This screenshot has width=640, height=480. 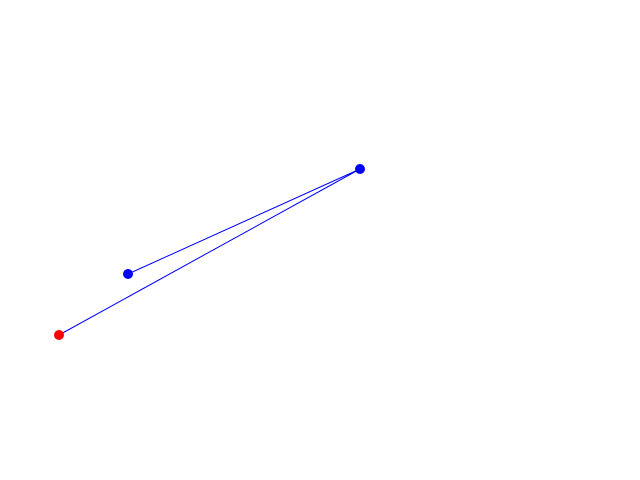 I want to click on edge, so click(x=244, y=221).